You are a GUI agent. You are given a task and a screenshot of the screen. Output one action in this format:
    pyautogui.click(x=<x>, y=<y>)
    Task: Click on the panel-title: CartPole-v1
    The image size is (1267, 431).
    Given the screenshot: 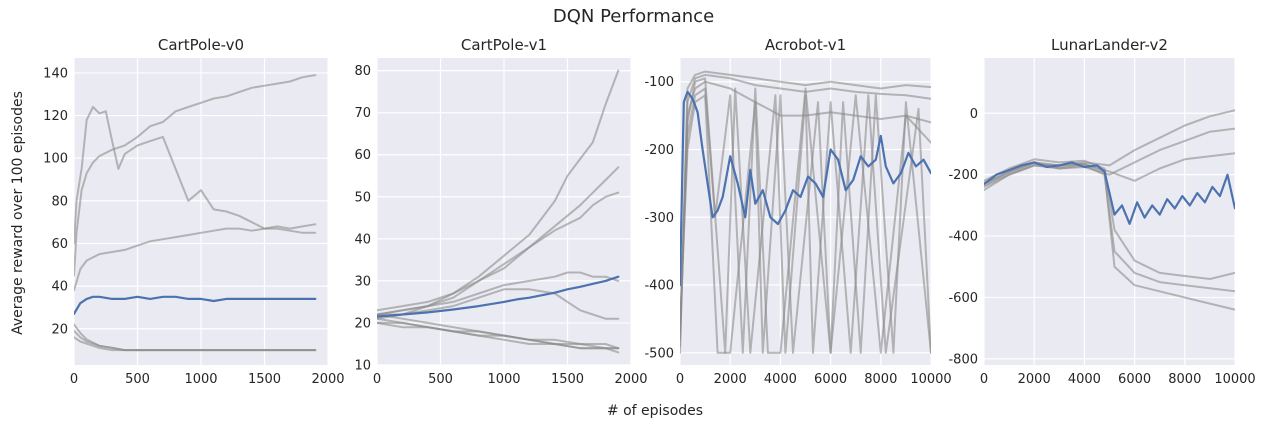 What is the action you would take?
    pyautogui.click(x=504, y=45)
    